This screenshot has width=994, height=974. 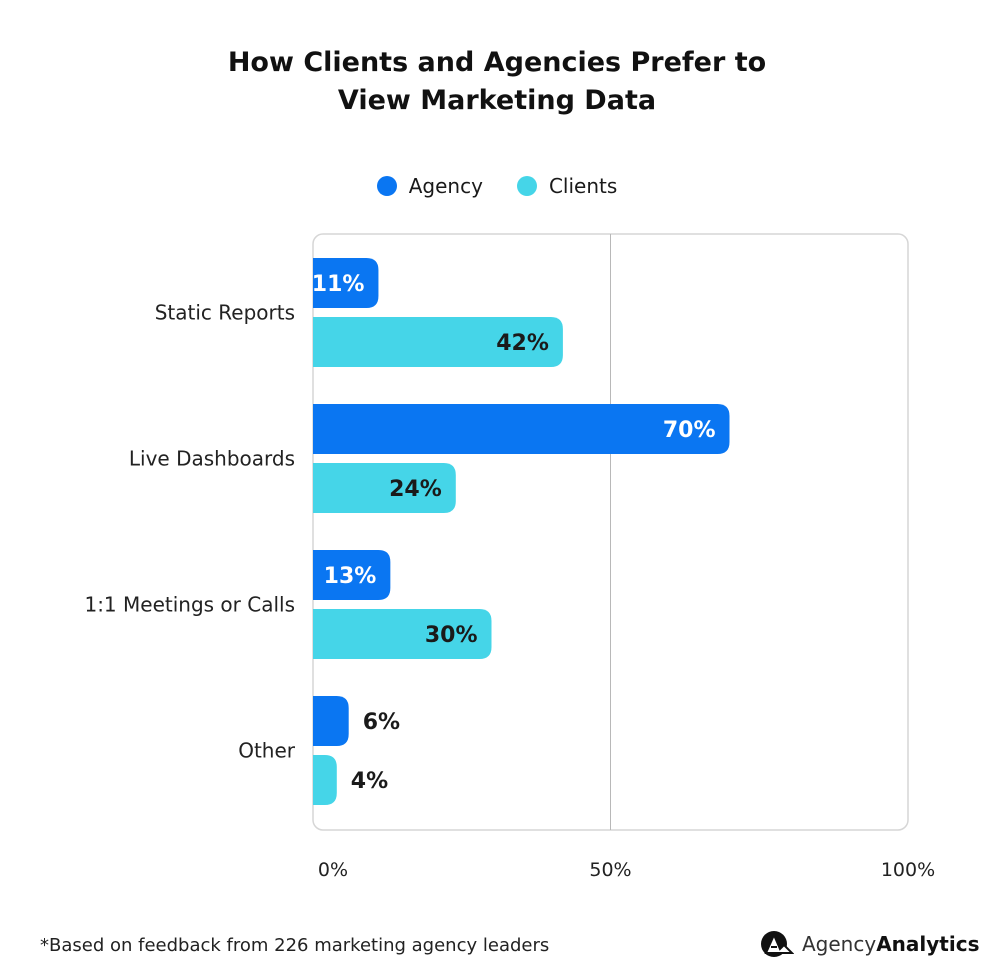 What do you see at coordinates (225, 313) in the screenshot?
I see `category-label: Static Reports` at bounding box center [225, 313].